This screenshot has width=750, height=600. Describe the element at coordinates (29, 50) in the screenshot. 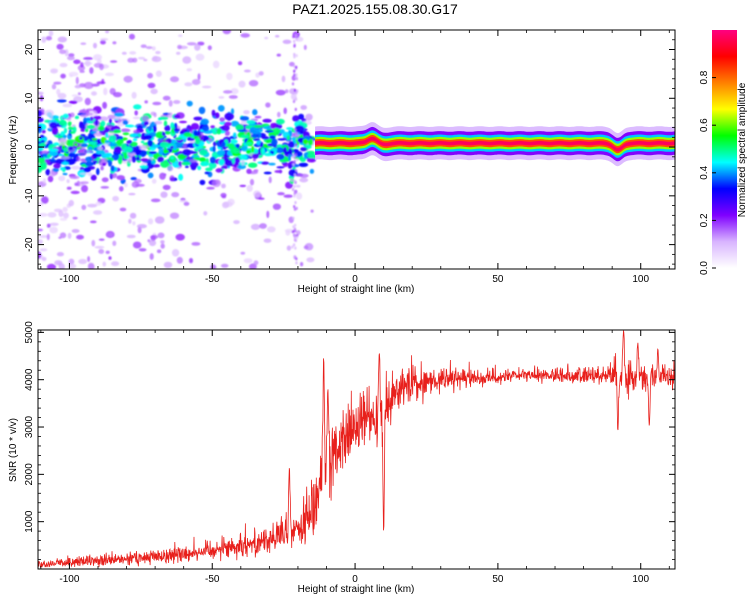

I see `spectrogram-ytick-label: 20` at that location.